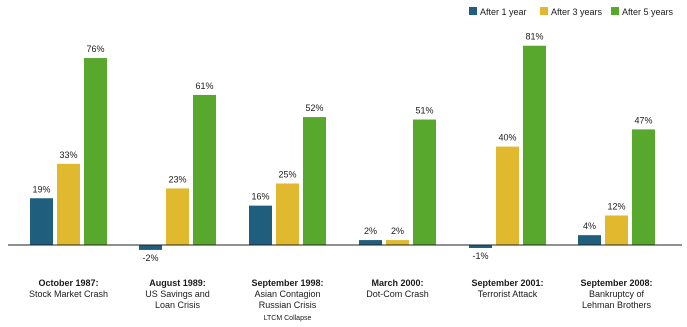 This screenshot has height=327, width=687. What do you see at coordinates (617, 305) in the screenshot?
I see `category-line-6-2: Lehman Brothers` at bounding box center [617, 305].